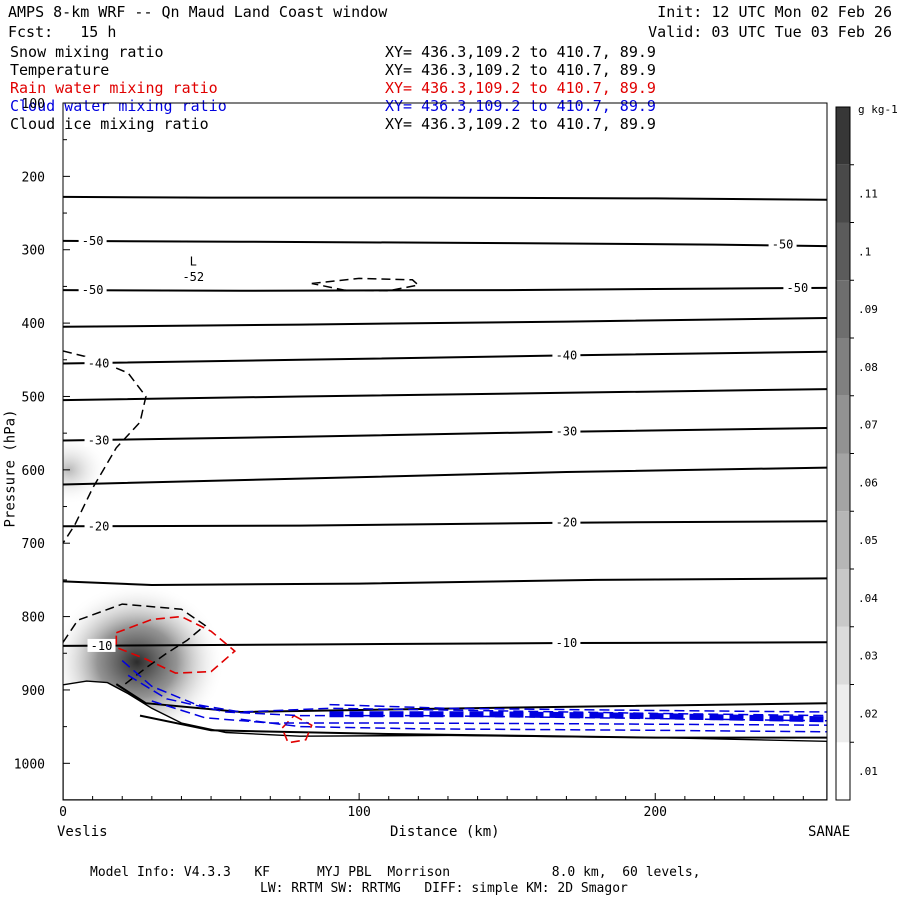 This screenshot has height=900, width=900. Describe the element at coordinates (33, 251) in the screenshot. I see `y-tick-label-300: 300` at that location.